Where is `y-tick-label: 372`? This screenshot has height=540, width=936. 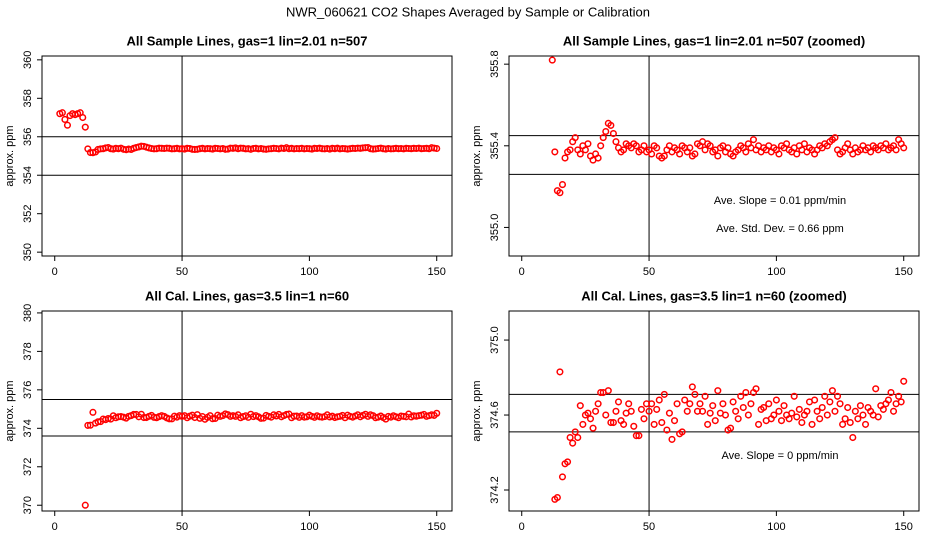 y-tick-label: 372 is located at coordinates (28, 467).